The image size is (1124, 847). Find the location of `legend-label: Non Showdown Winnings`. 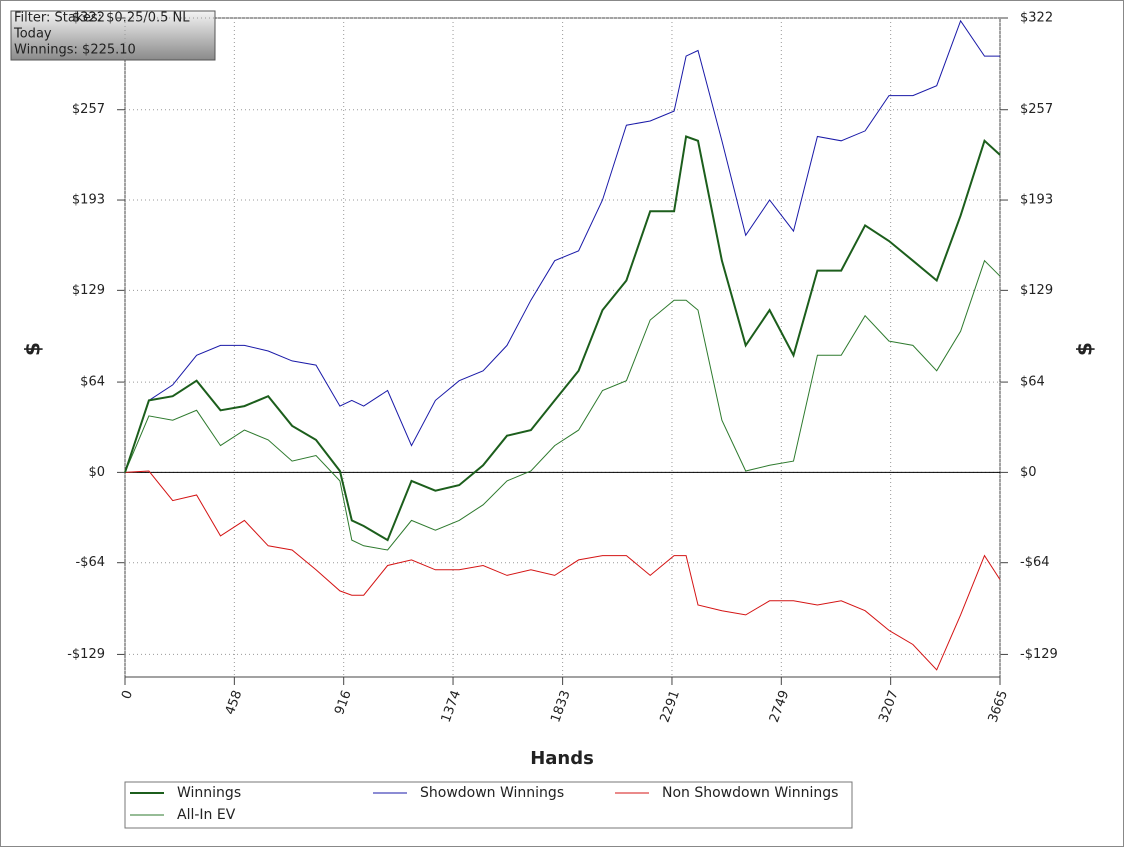

legend-label: Non Showdown Winnings is located at coordinates (750, 793).